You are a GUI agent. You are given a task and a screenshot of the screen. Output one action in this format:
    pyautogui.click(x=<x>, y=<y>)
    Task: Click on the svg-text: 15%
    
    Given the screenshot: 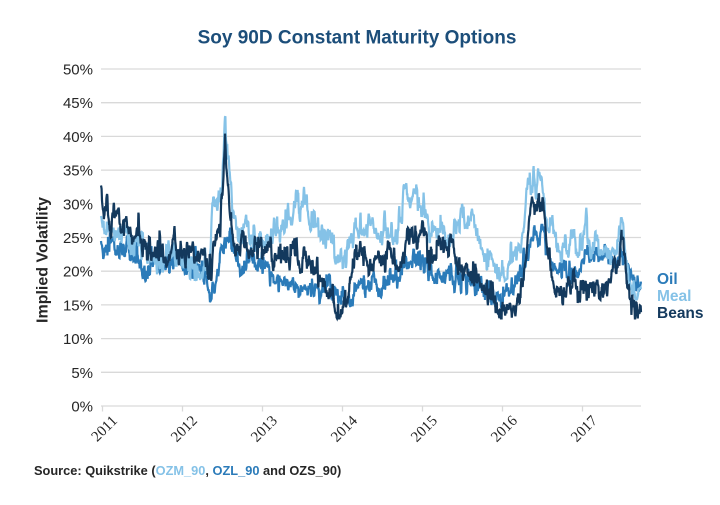 What is the action you would take?
    pyautogui.click(x=78, y=305)
    